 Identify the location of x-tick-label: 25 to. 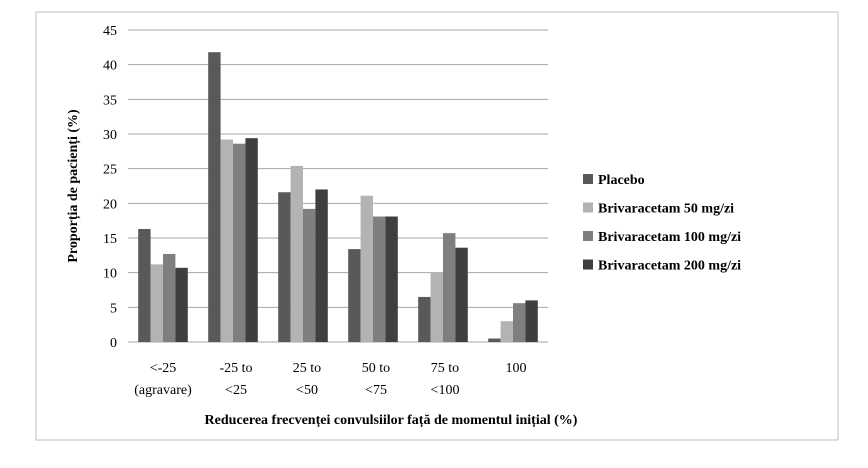
(307, 368).